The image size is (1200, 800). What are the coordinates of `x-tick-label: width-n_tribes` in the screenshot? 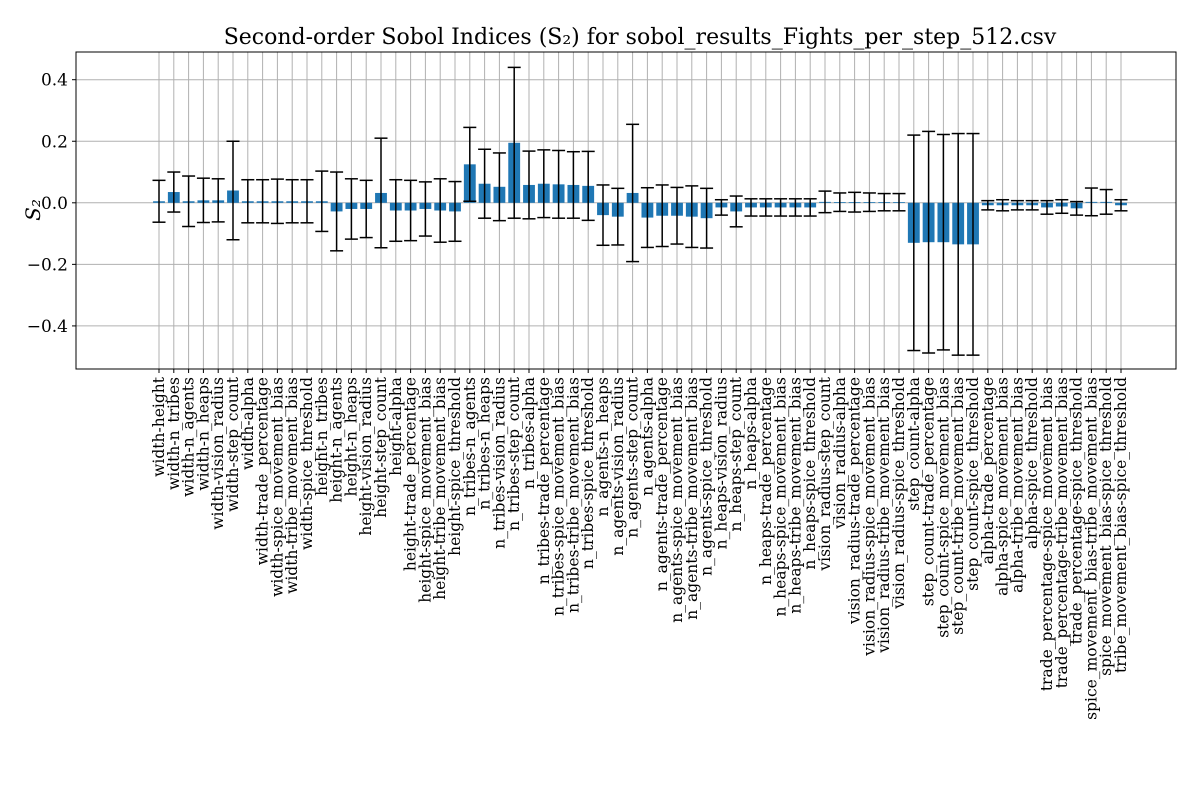 It's located at (174, 433).